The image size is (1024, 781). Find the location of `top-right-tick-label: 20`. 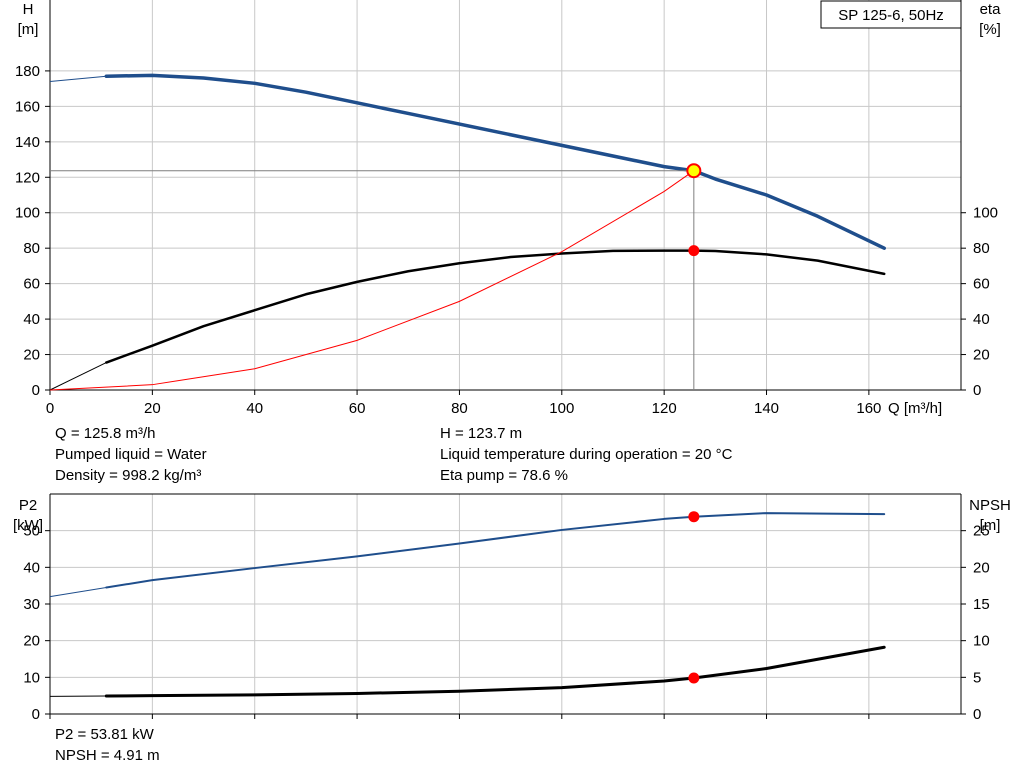

top-right-tick-label: 20 is located at coordinates (981, 355).